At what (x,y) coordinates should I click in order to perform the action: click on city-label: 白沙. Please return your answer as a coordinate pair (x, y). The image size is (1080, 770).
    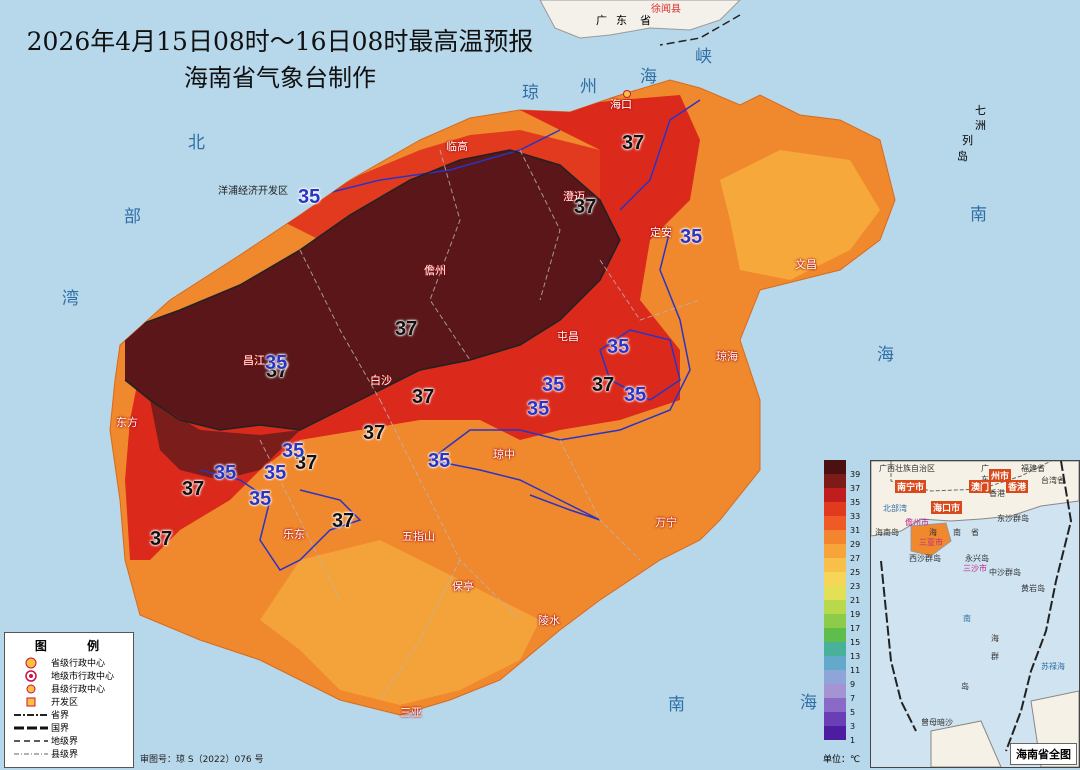
    Looking at the image, I should click on (381, 380).